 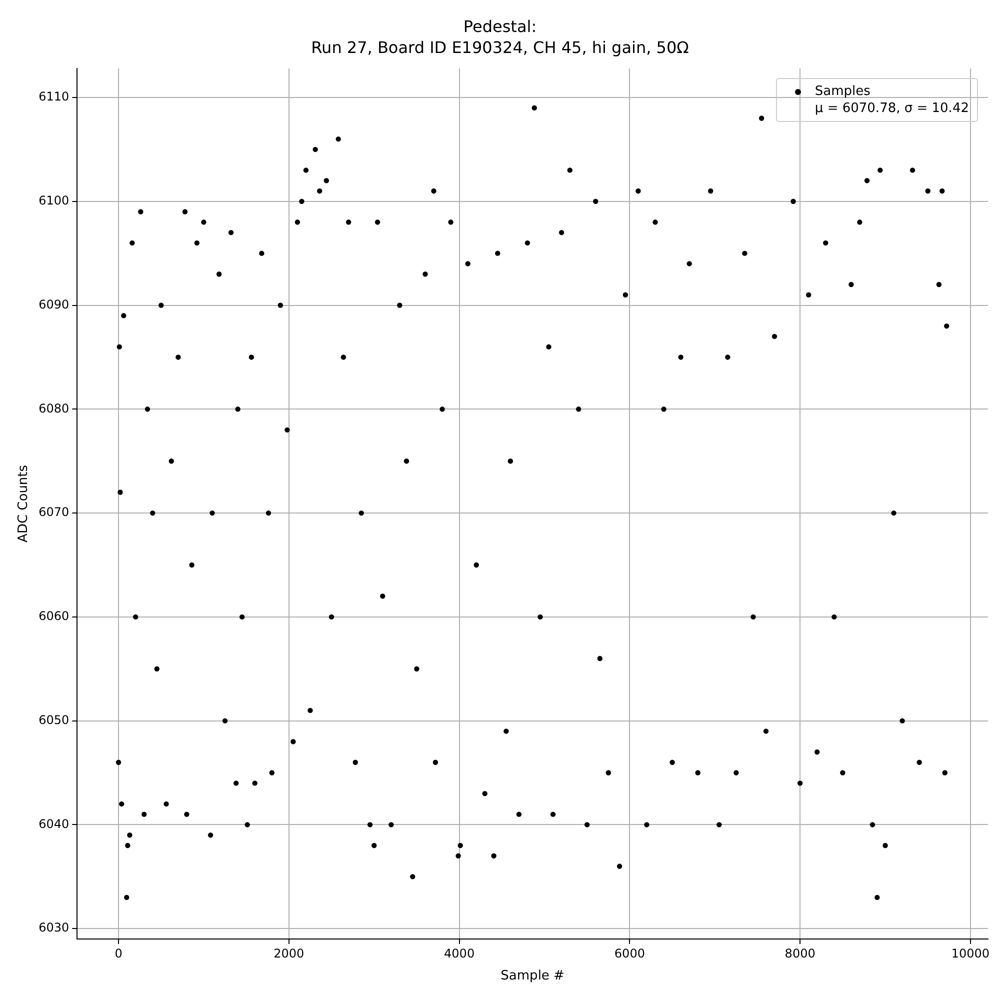 I want to click on annotation: μ = 6070.78, σ = 10.42, so click(x=891, y=109).